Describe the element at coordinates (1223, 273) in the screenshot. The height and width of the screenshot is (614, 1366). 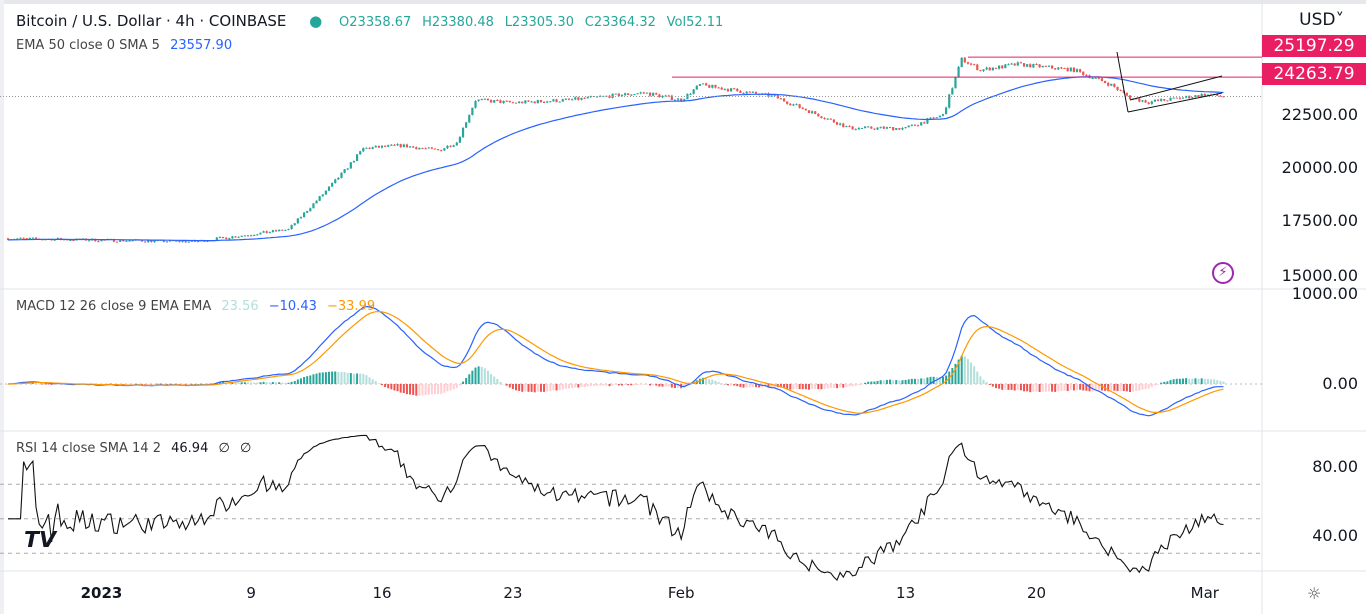
I see `lightning-alert-icon: ⚡` at that location.